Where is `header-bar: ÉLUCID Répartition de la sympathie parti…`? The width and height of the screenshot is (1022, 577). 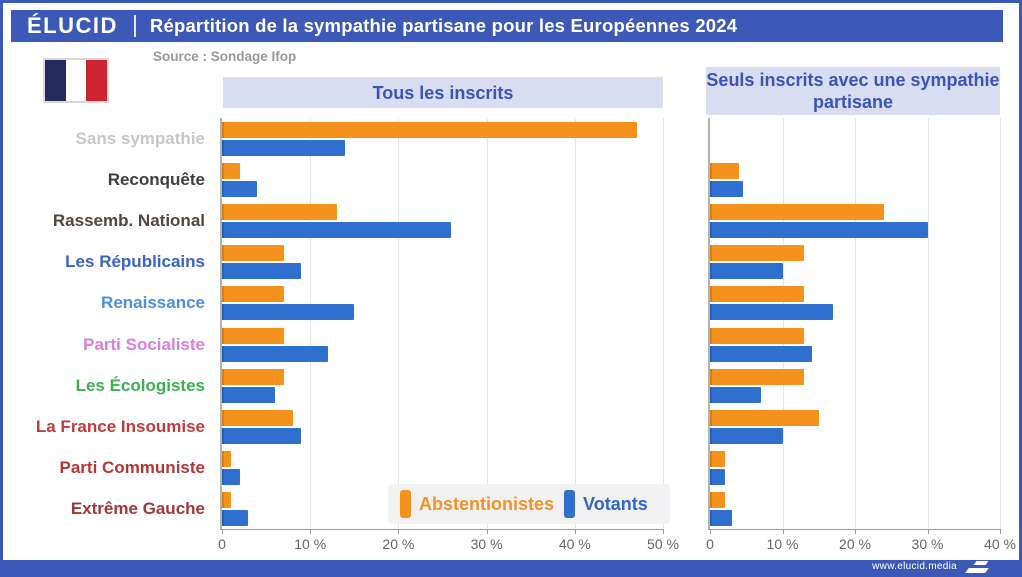
header-bar: ÉLUCID Répartition de la sympathie parti… is located at coordinates (507, 26).